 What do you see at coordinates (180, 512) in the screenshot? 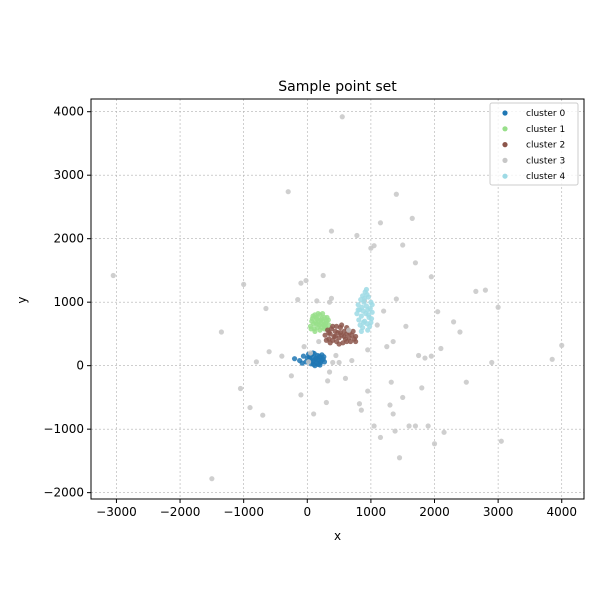
I see `x-tick-label: −2000` at bounding box center [180, 512].